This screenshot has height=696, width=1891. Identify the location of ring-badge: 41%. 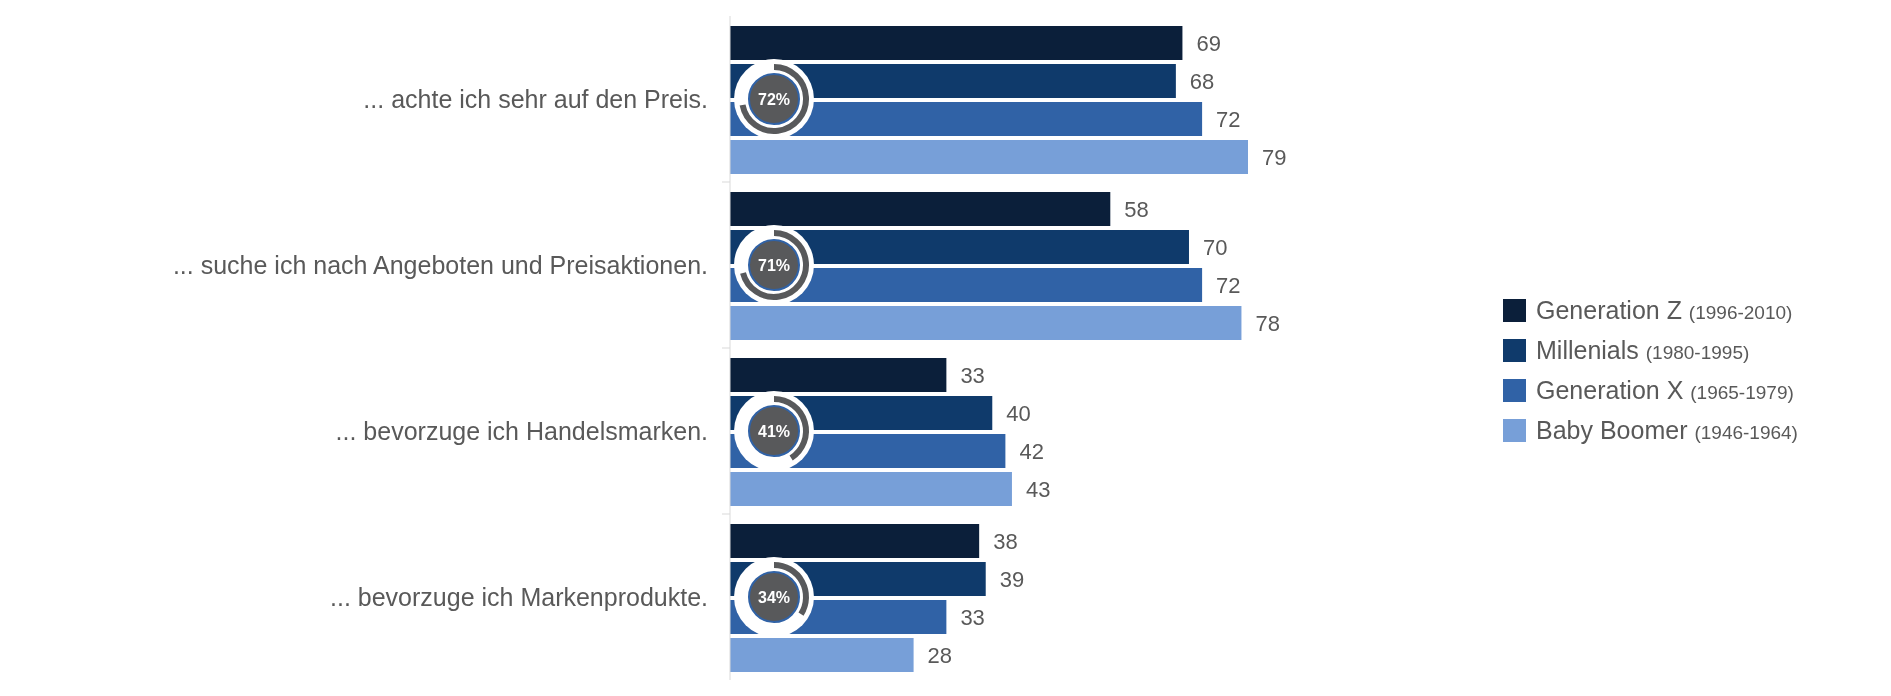
(774, 431).